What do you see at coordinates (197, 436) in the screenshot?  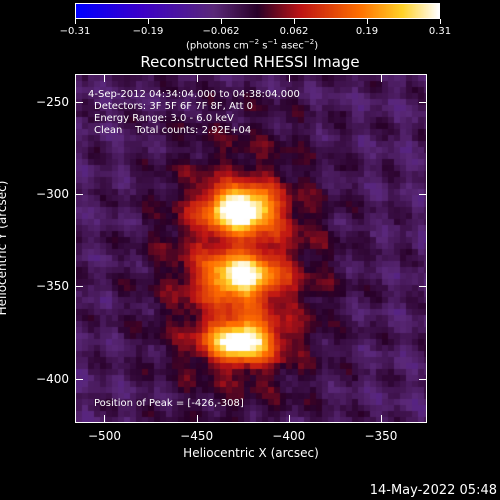 I see `x-tick-label: −450` at bounding box center [197, 436].